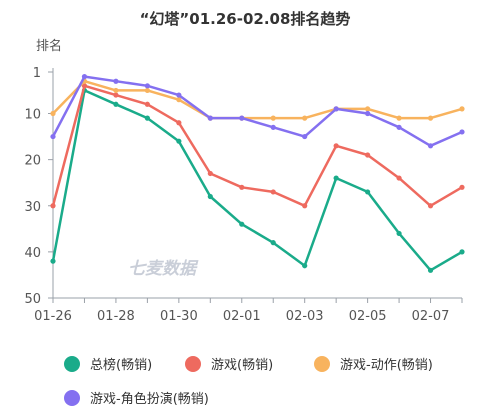  Describe the element at coordinates (242, 365) in the screenshot. I see `legend-label: 游戏(畅销)` at that location.